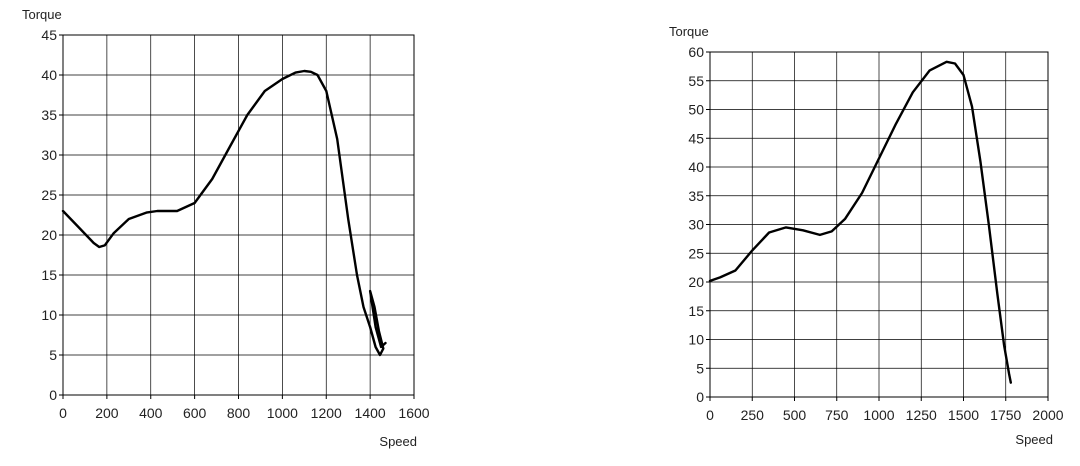 The height and width of the screenshot is (466, 1080). Describe the element at coordinates (49, 35) in the screenshot. I see `chart-1-y-tick-label: 45` at that location.